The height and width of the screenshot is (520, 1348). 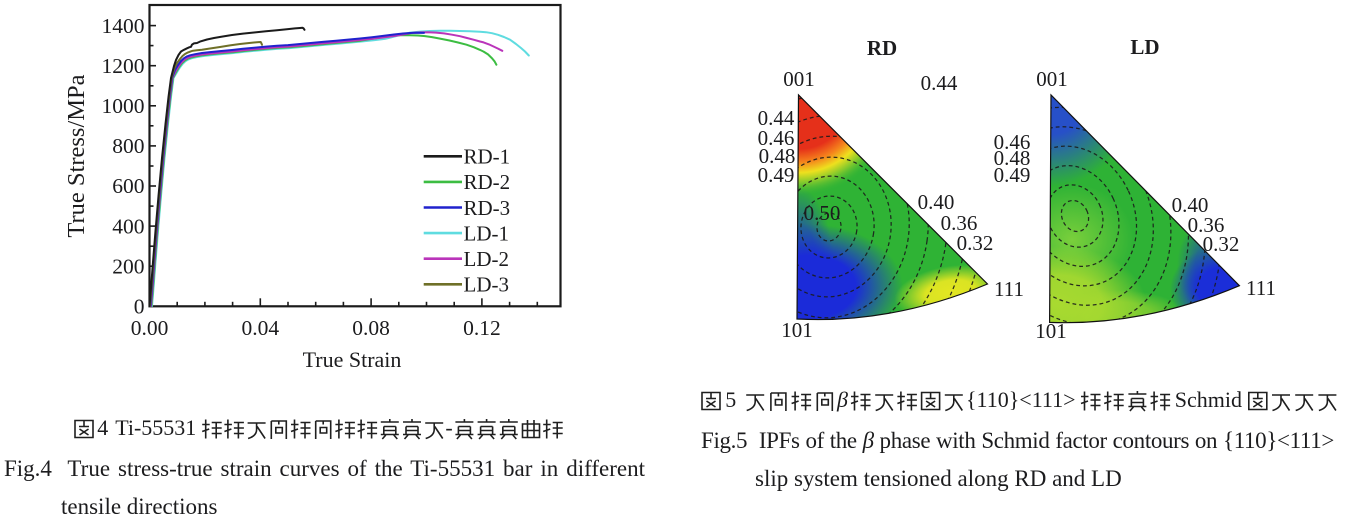 What do you see at coordinates (1144, 47) in the screenshot?
I see `svg-text: LD` at bounding box center [1144, 47].